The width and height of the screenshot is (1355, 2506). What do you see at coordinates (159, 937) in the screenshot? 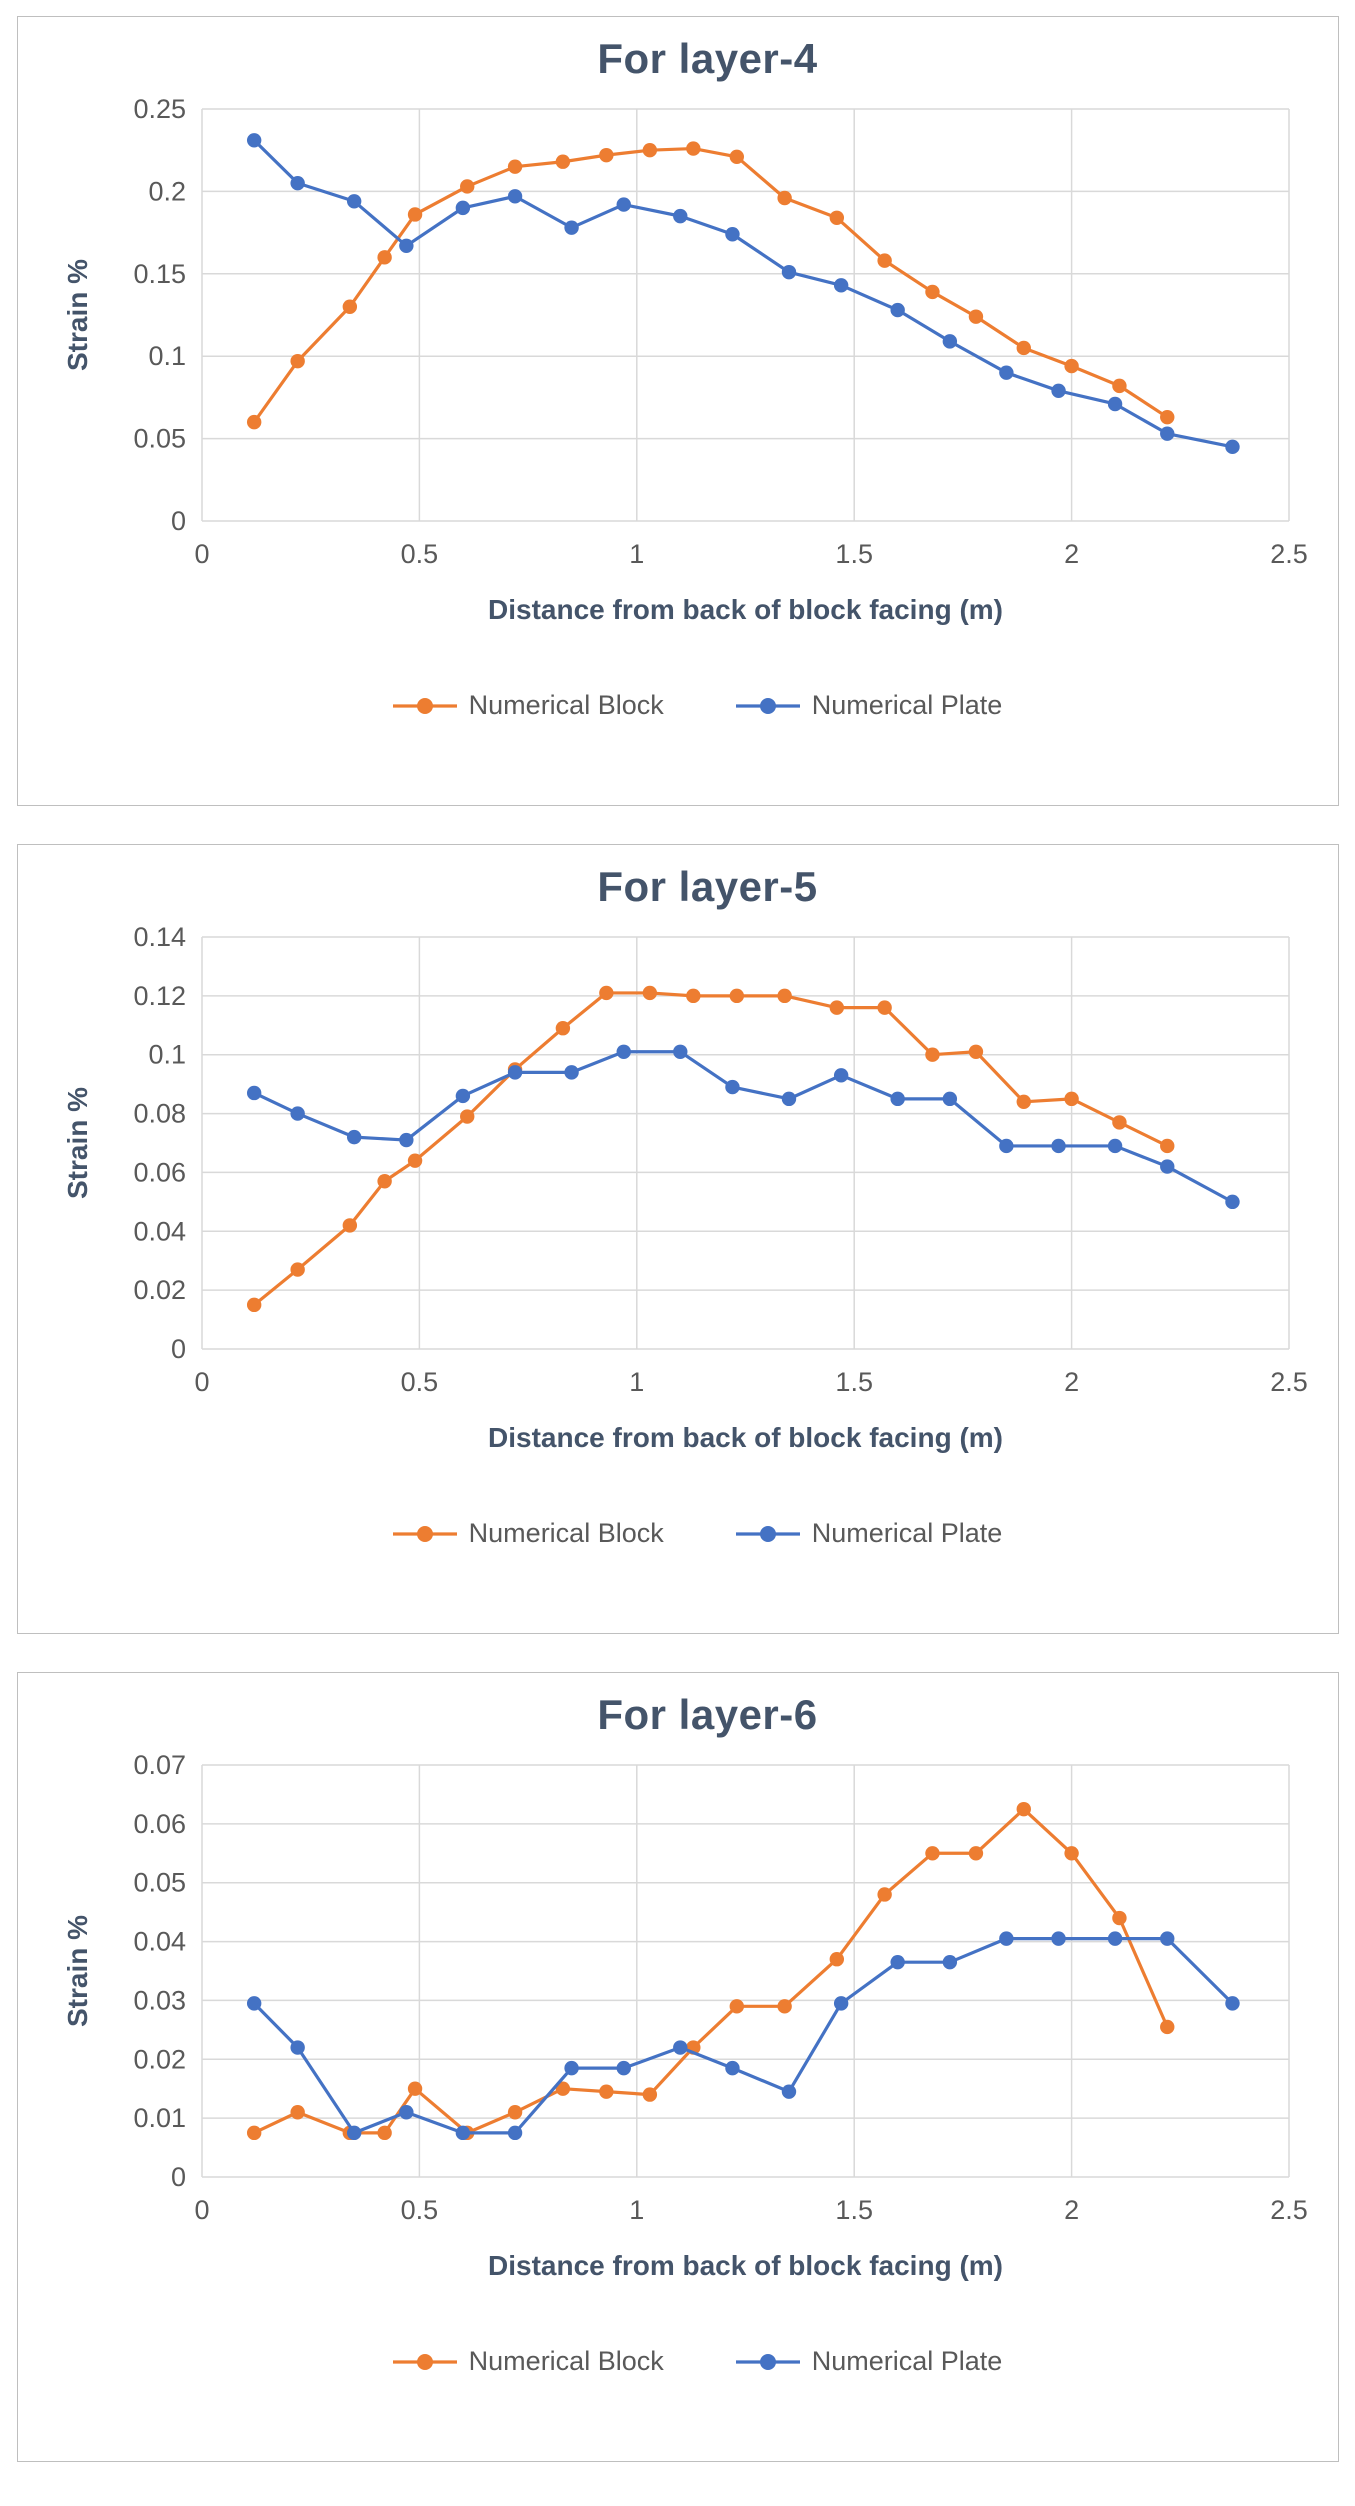
I see `y-tick-label: 0.14` at bounding box center [159, 937].